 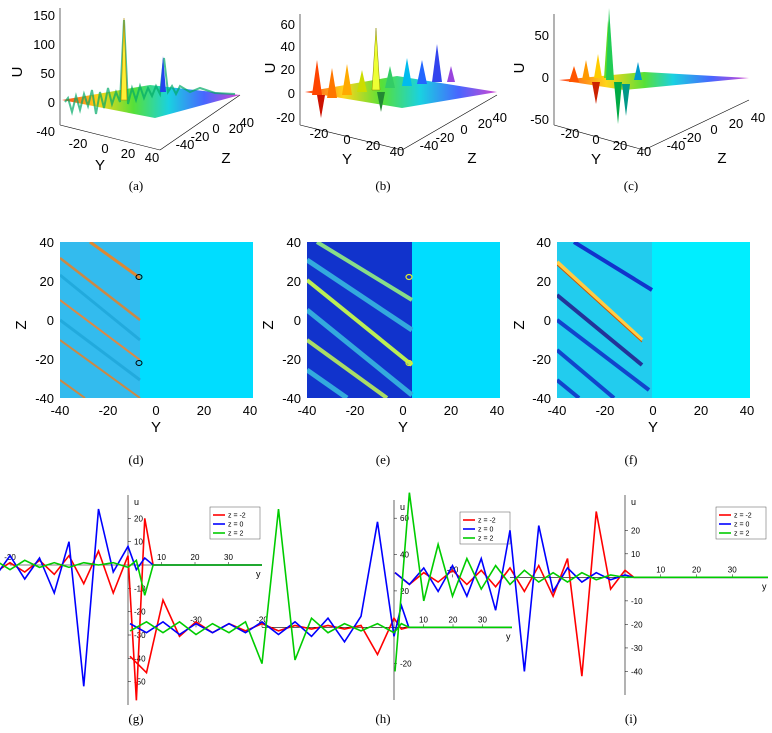 I want to click on surface-sheet, so click(x=401, y=92).